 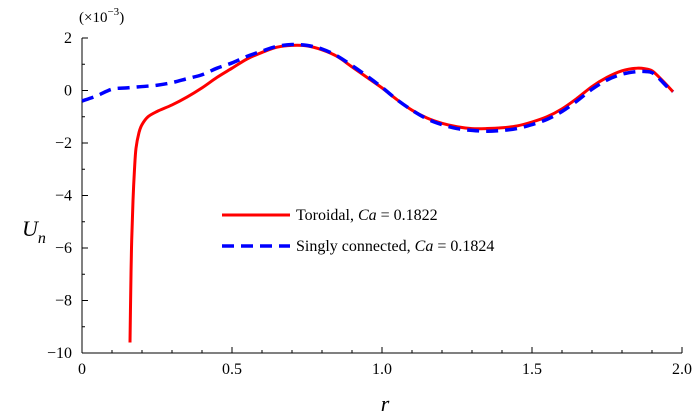 What do you see at coordinates (31, 228) in the screenshot?
I see `y-axis-label-main: U` at bounding box center [31, 228].